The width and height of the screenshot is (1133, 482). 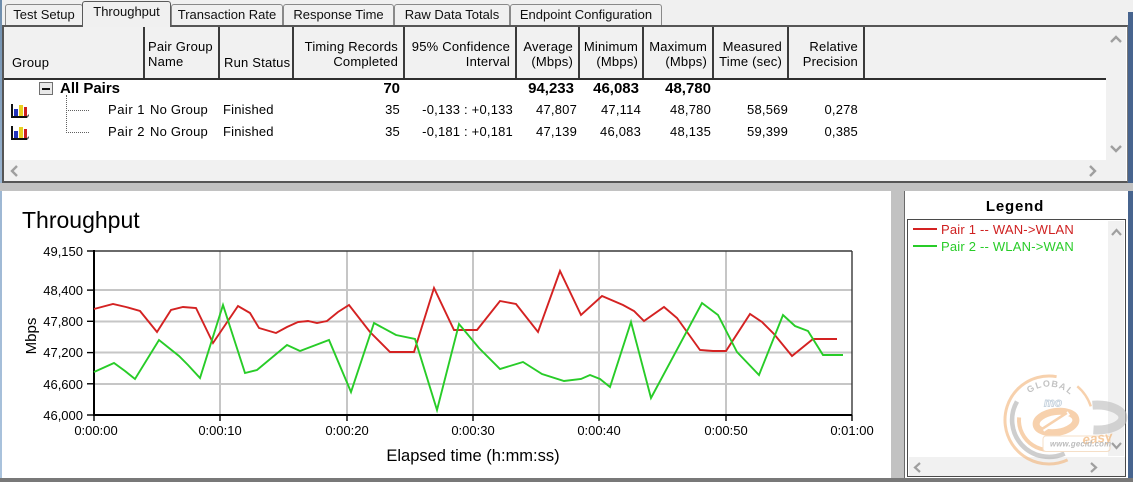 I want to click on svg-text: Elapsed time (h:mm:ss), so click(x=472, y=456).